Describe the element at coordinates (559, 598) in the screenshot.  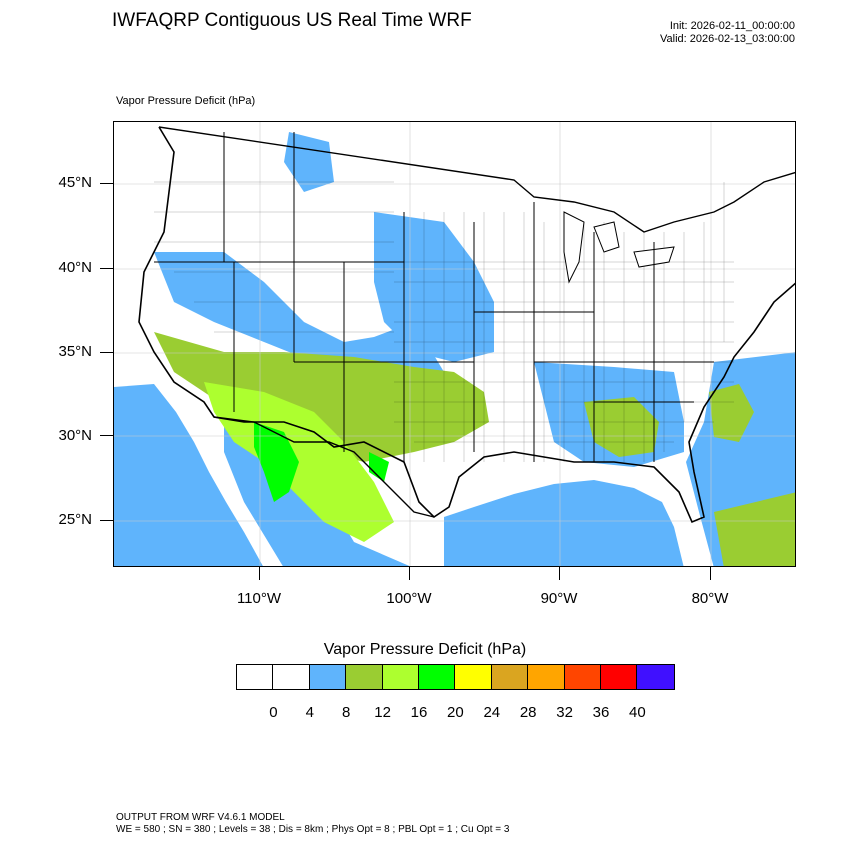
I see `lon-label-90w: 90°W` at that location.